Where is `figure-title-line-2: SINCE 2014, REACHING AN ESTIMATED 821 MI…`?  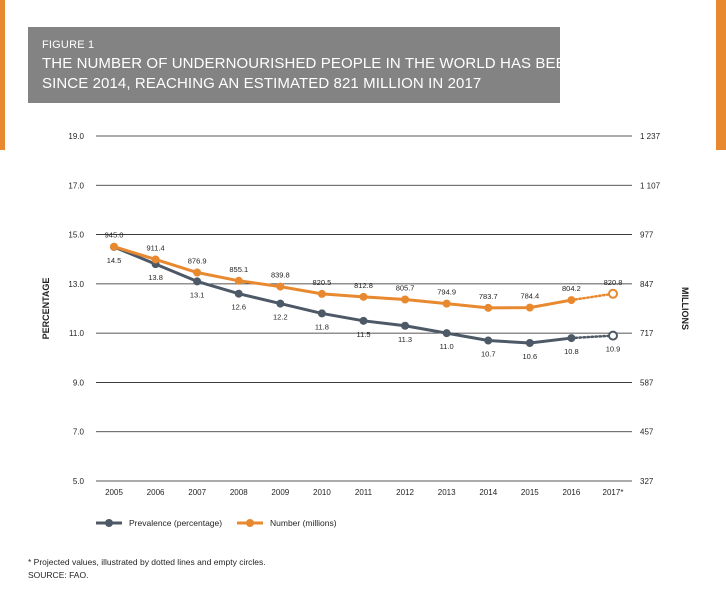
figure-title-line-2: SINCE 2014, REACHING AN ESTIMATED 821 MI… is located at coordinates (262, 83).